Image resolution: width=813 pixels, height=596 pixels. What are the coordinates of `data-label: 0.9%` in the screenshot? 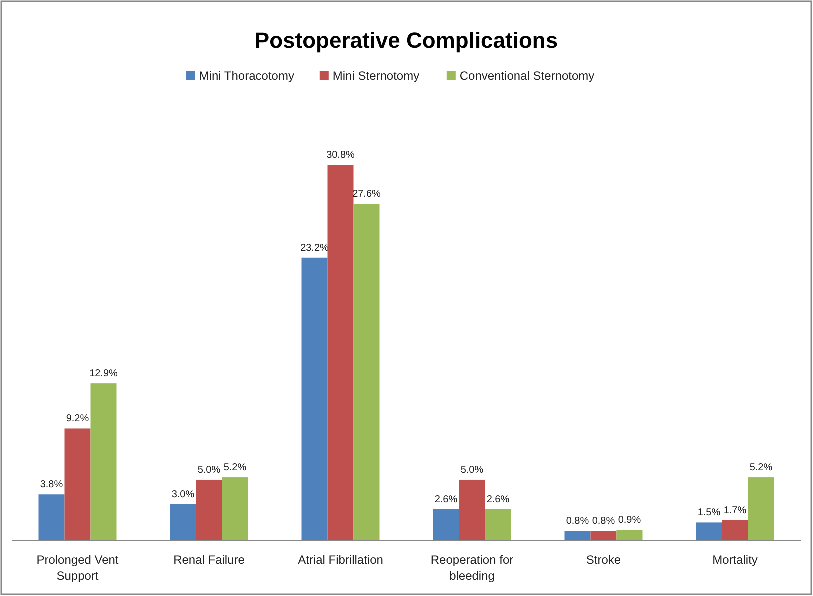 It's located at (630, 520).